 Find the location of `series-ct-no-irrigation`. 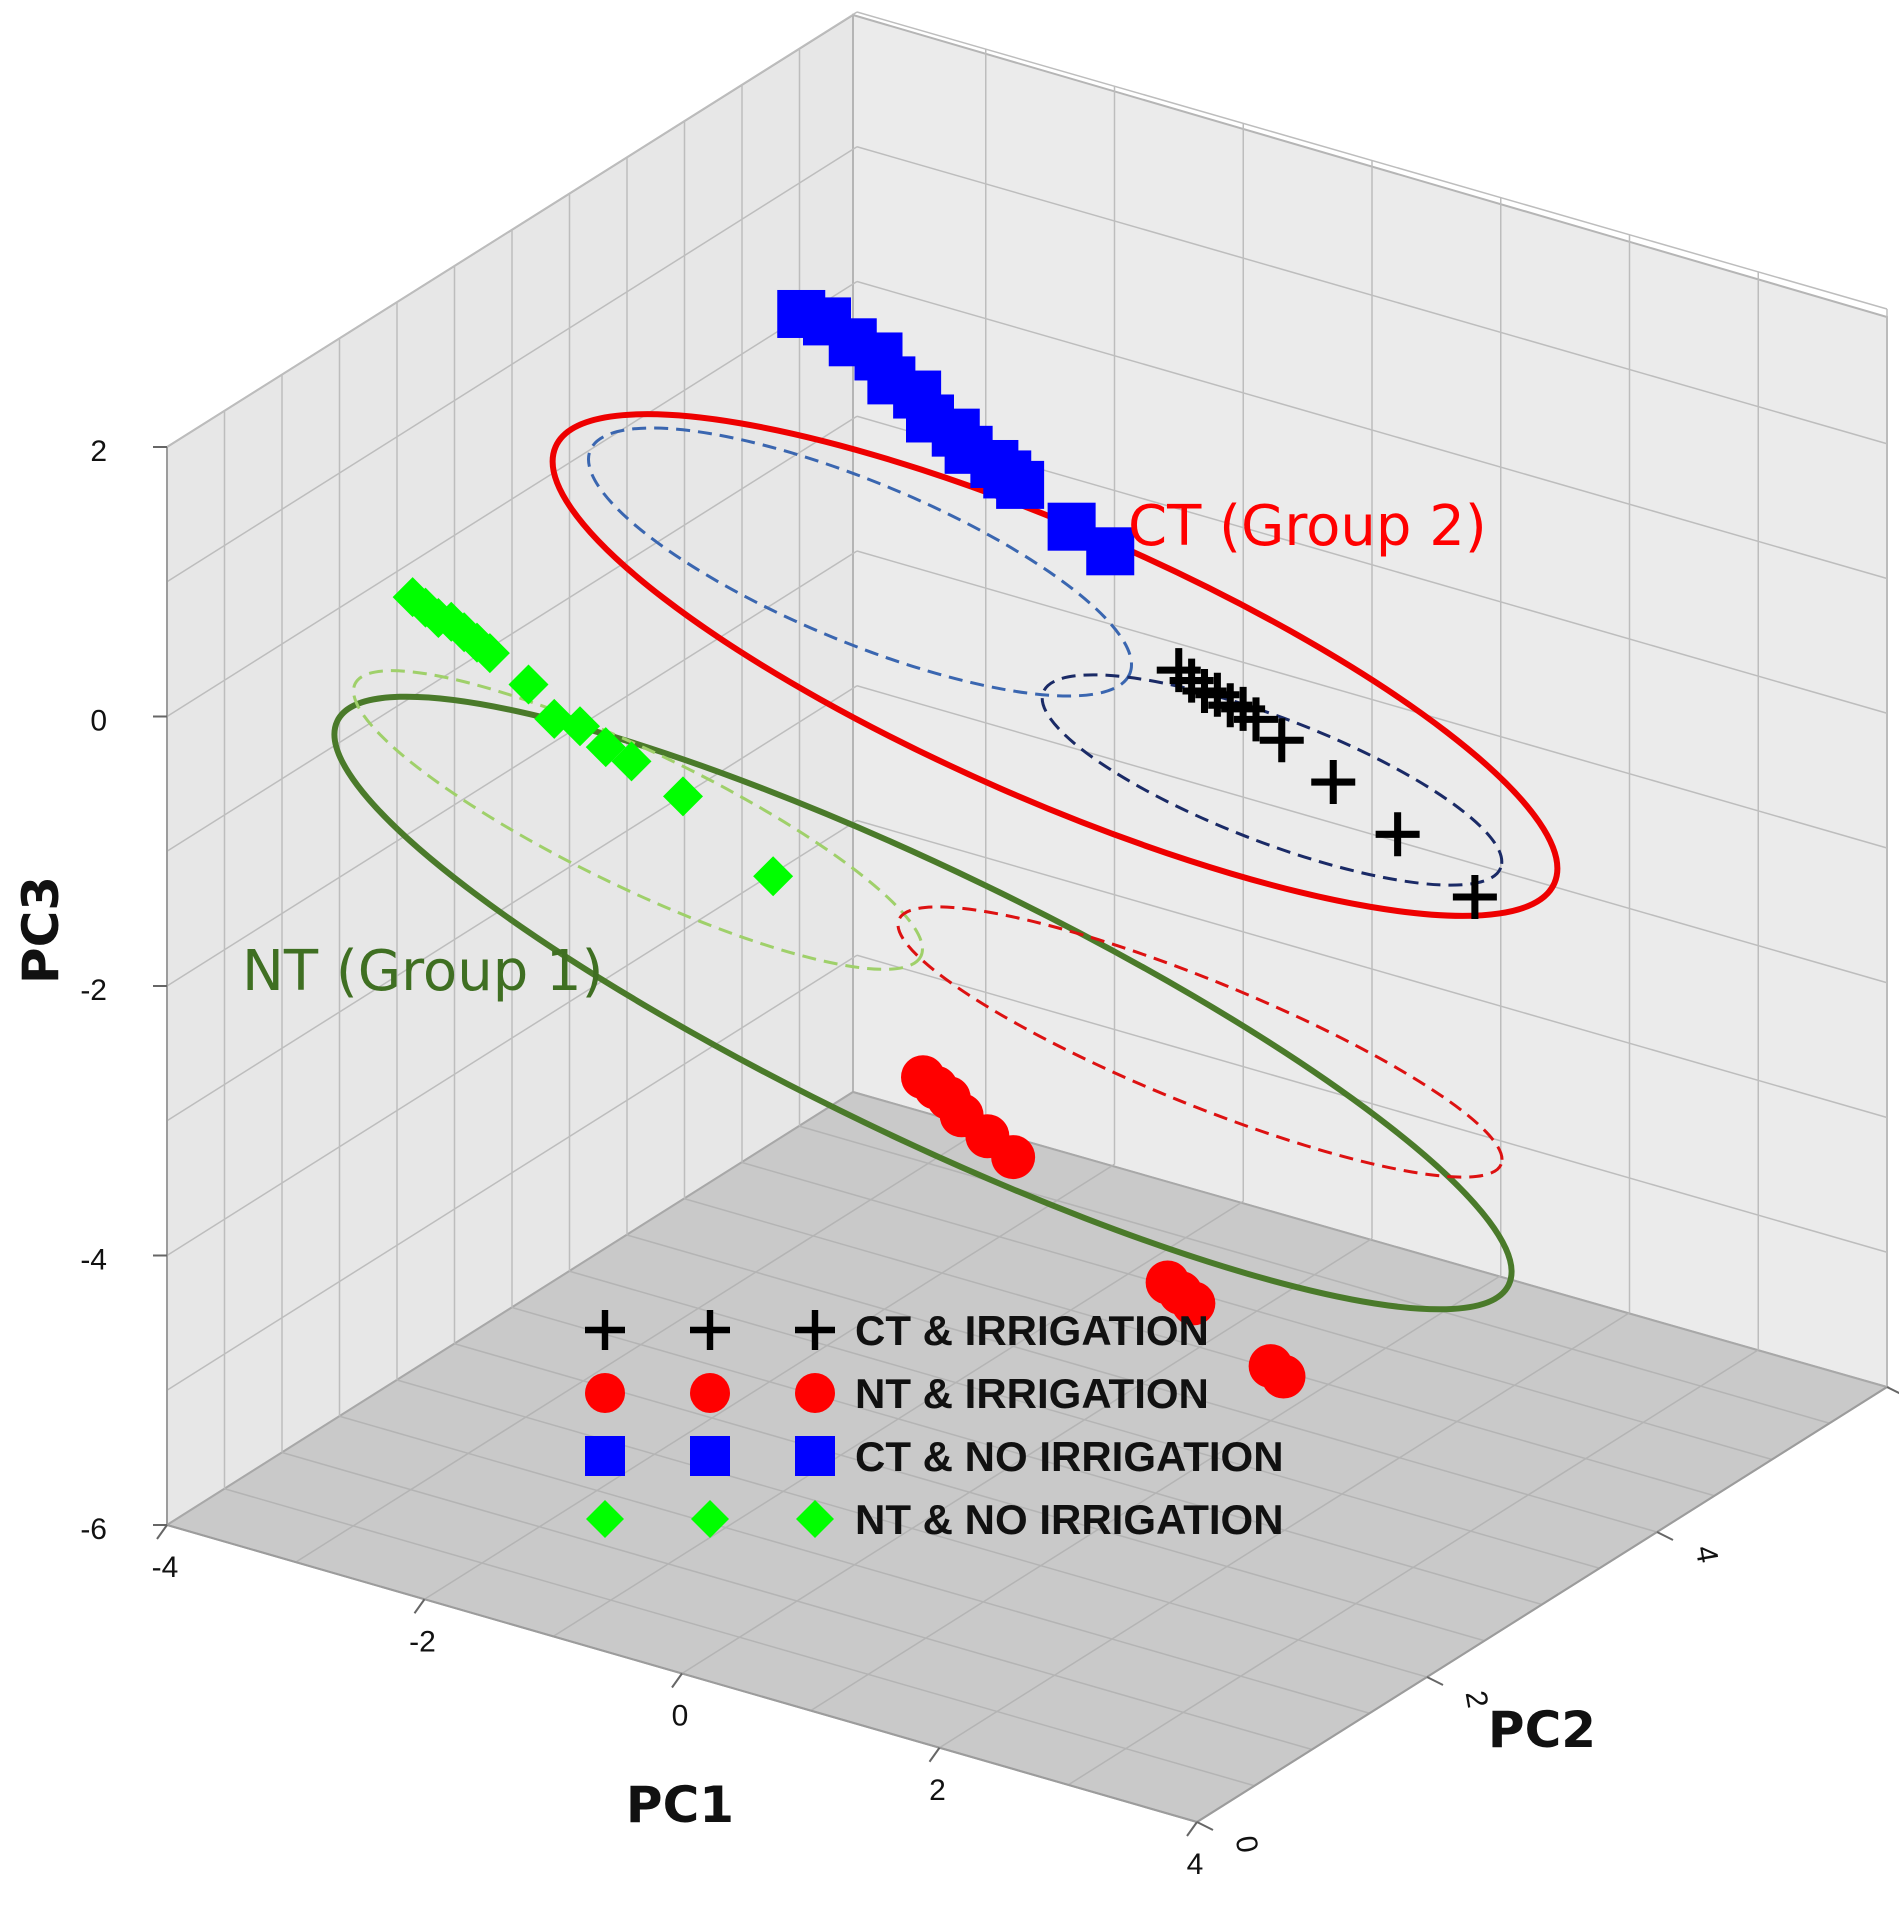

series-ct-no-irrigation is located at coordinates (956, 432).